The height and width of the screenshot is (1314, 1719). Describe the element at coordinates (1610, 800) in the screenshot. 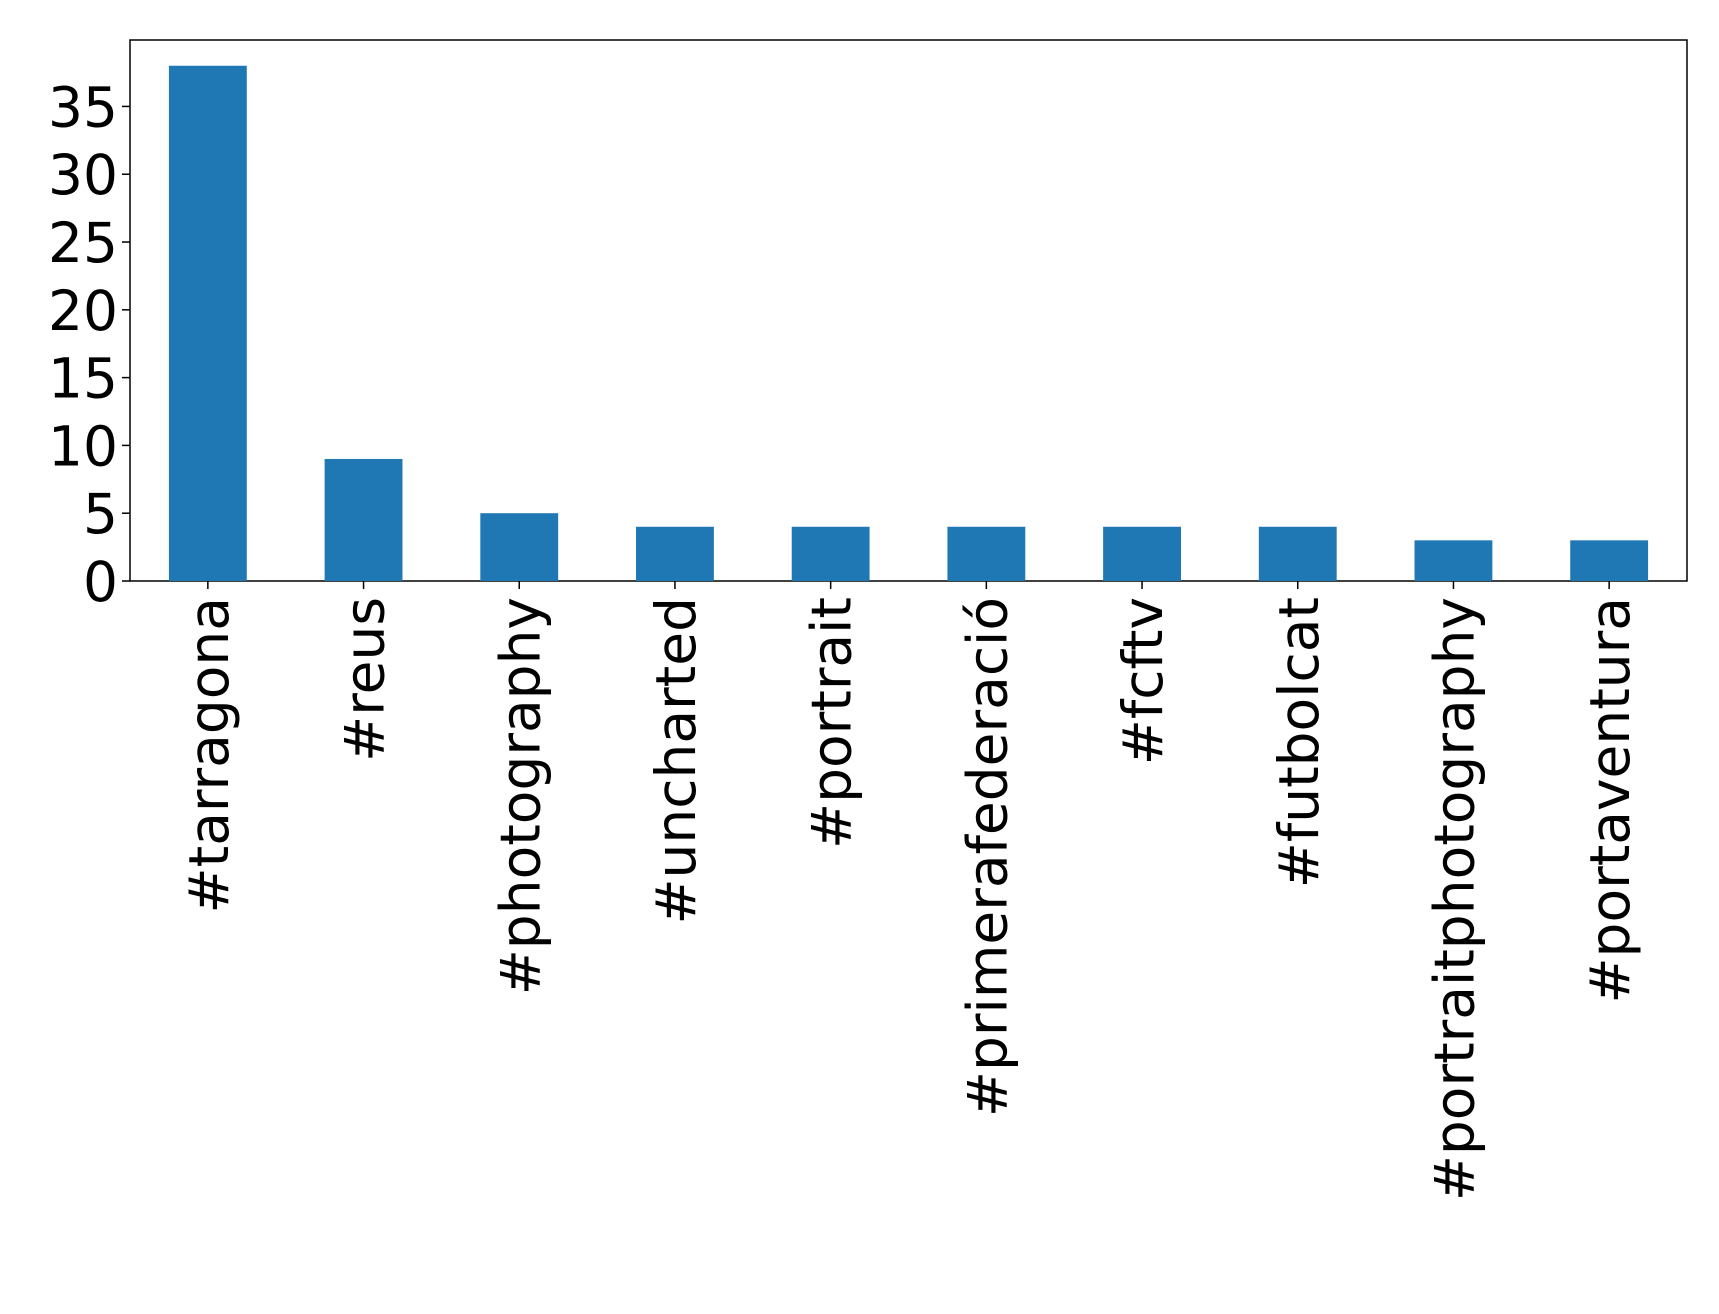

I see `x-tick-label: #portaventura` at that location.